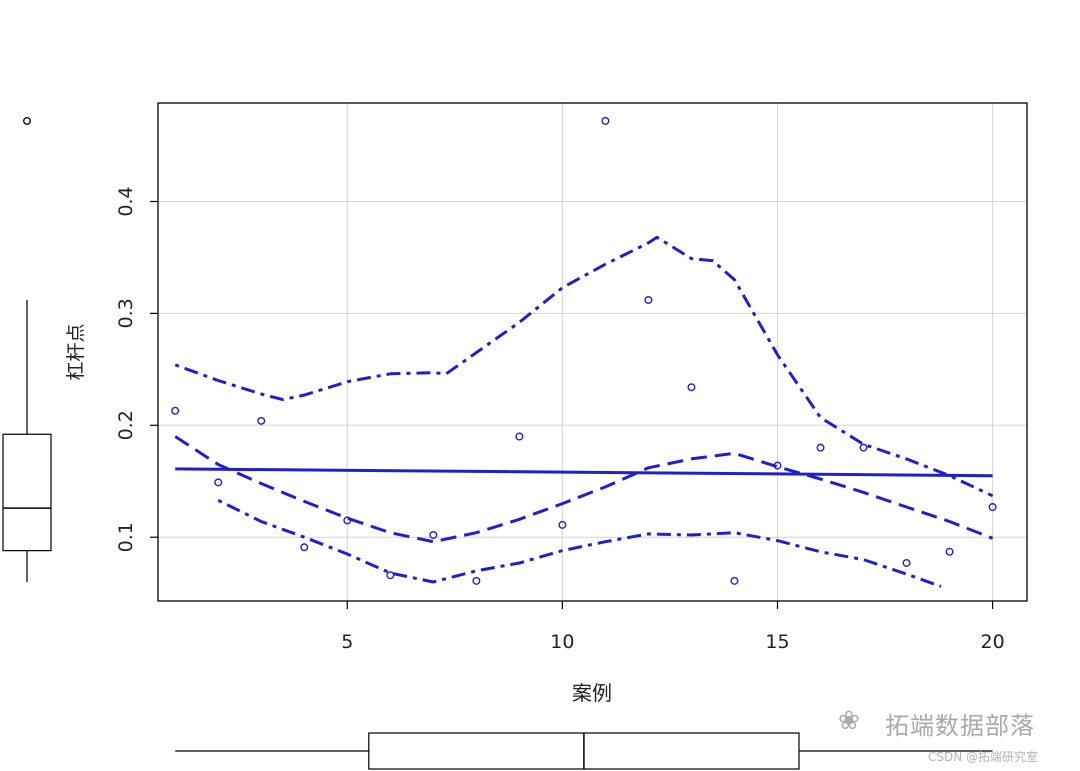 The width and height of the screenshot is (1080, 771). I want to click on y-tick-label: 0.1, so click(126, 537).